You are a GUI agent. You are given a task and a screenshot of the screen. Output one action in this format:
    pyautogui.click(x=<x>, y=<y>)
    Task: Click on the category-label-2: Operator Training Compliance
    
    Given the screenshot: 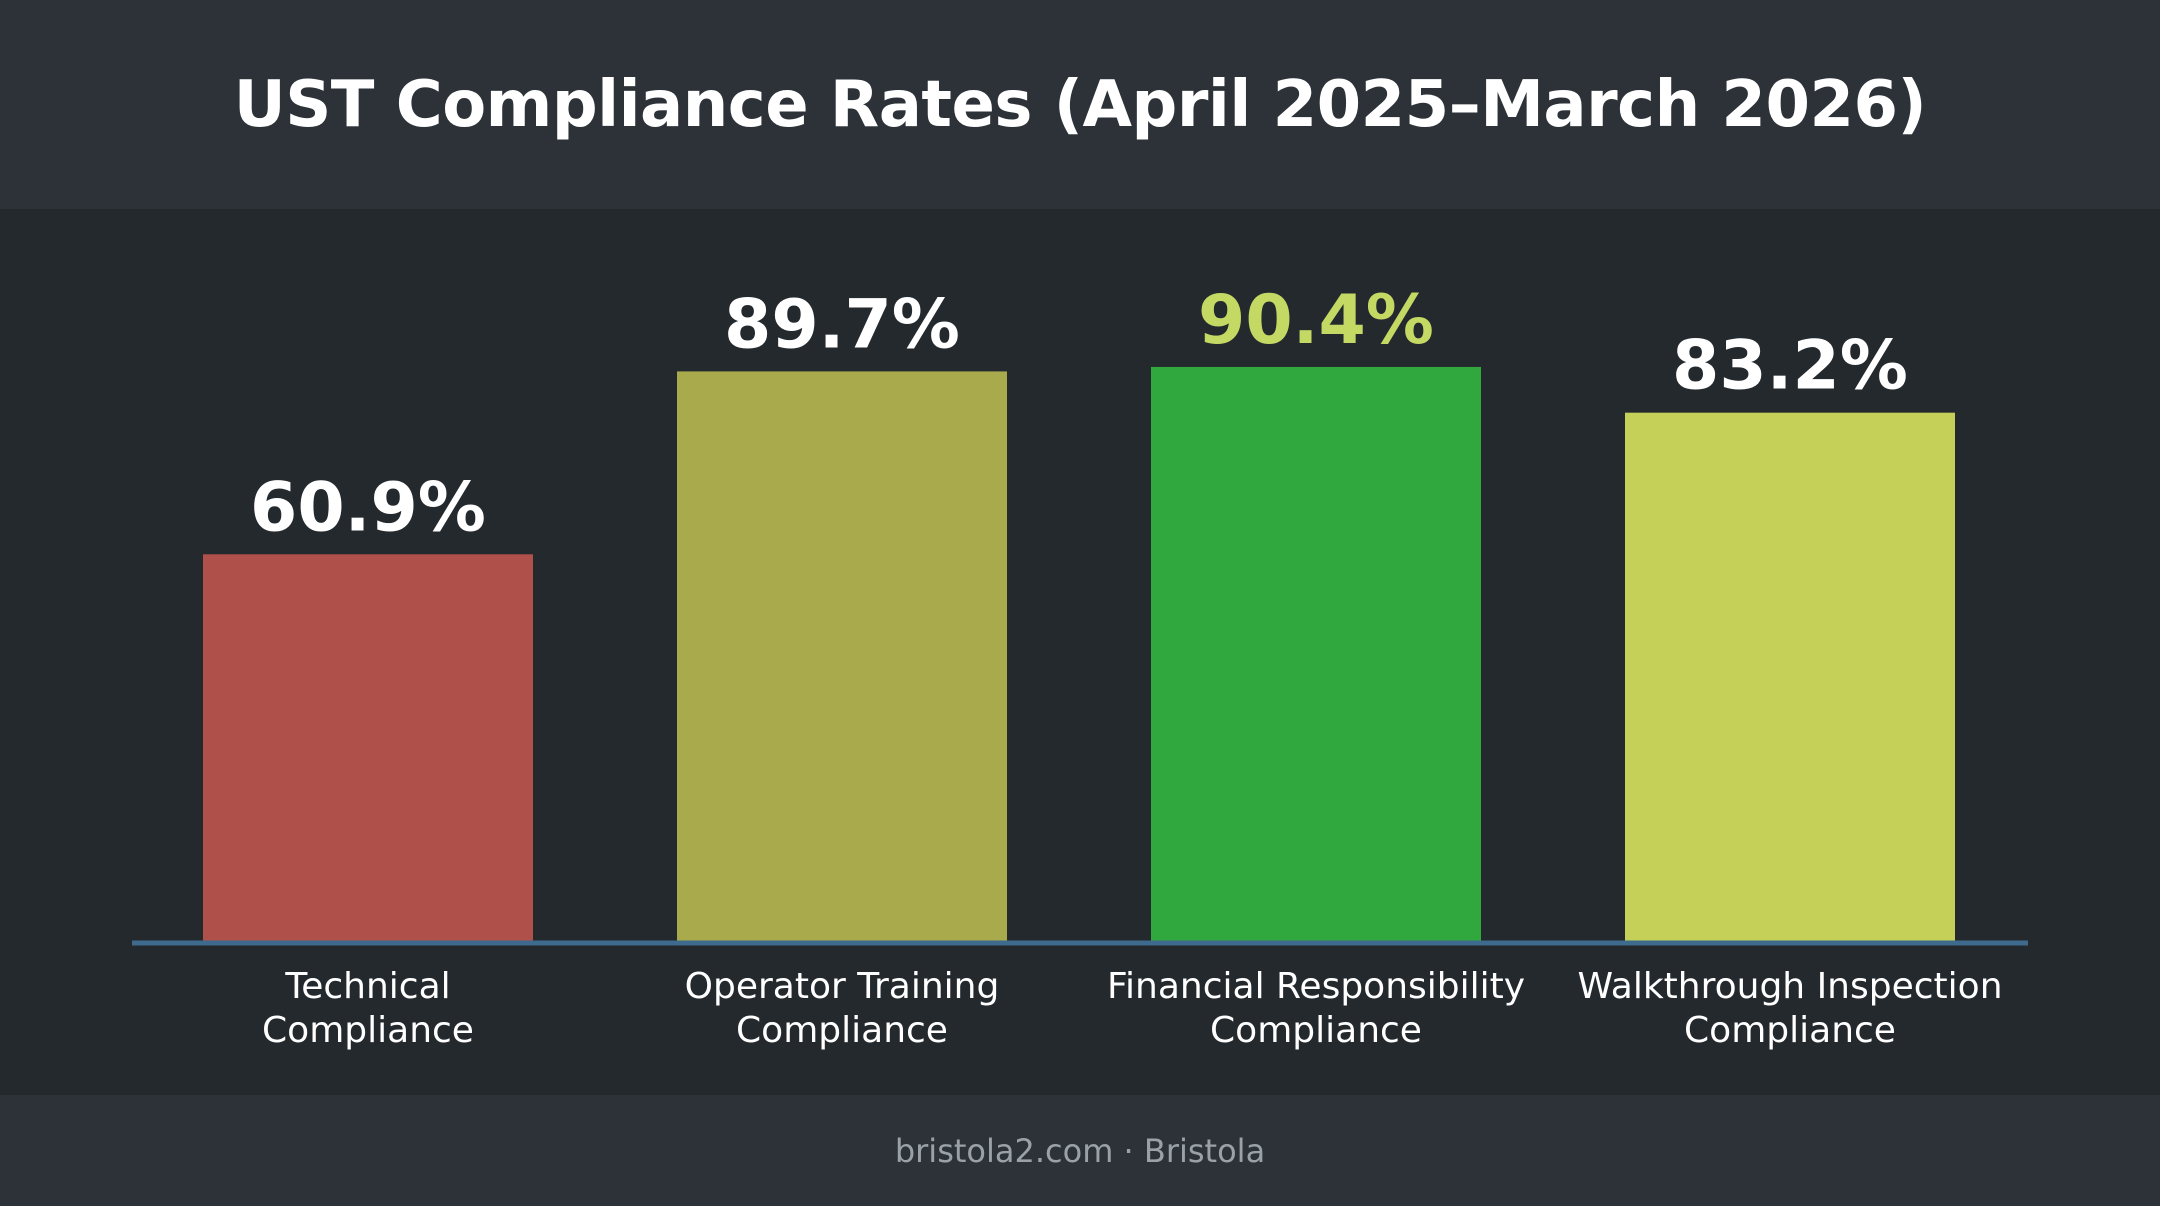 What is the action you would take?
    pyautogui.click(x=842, y=1008)
    